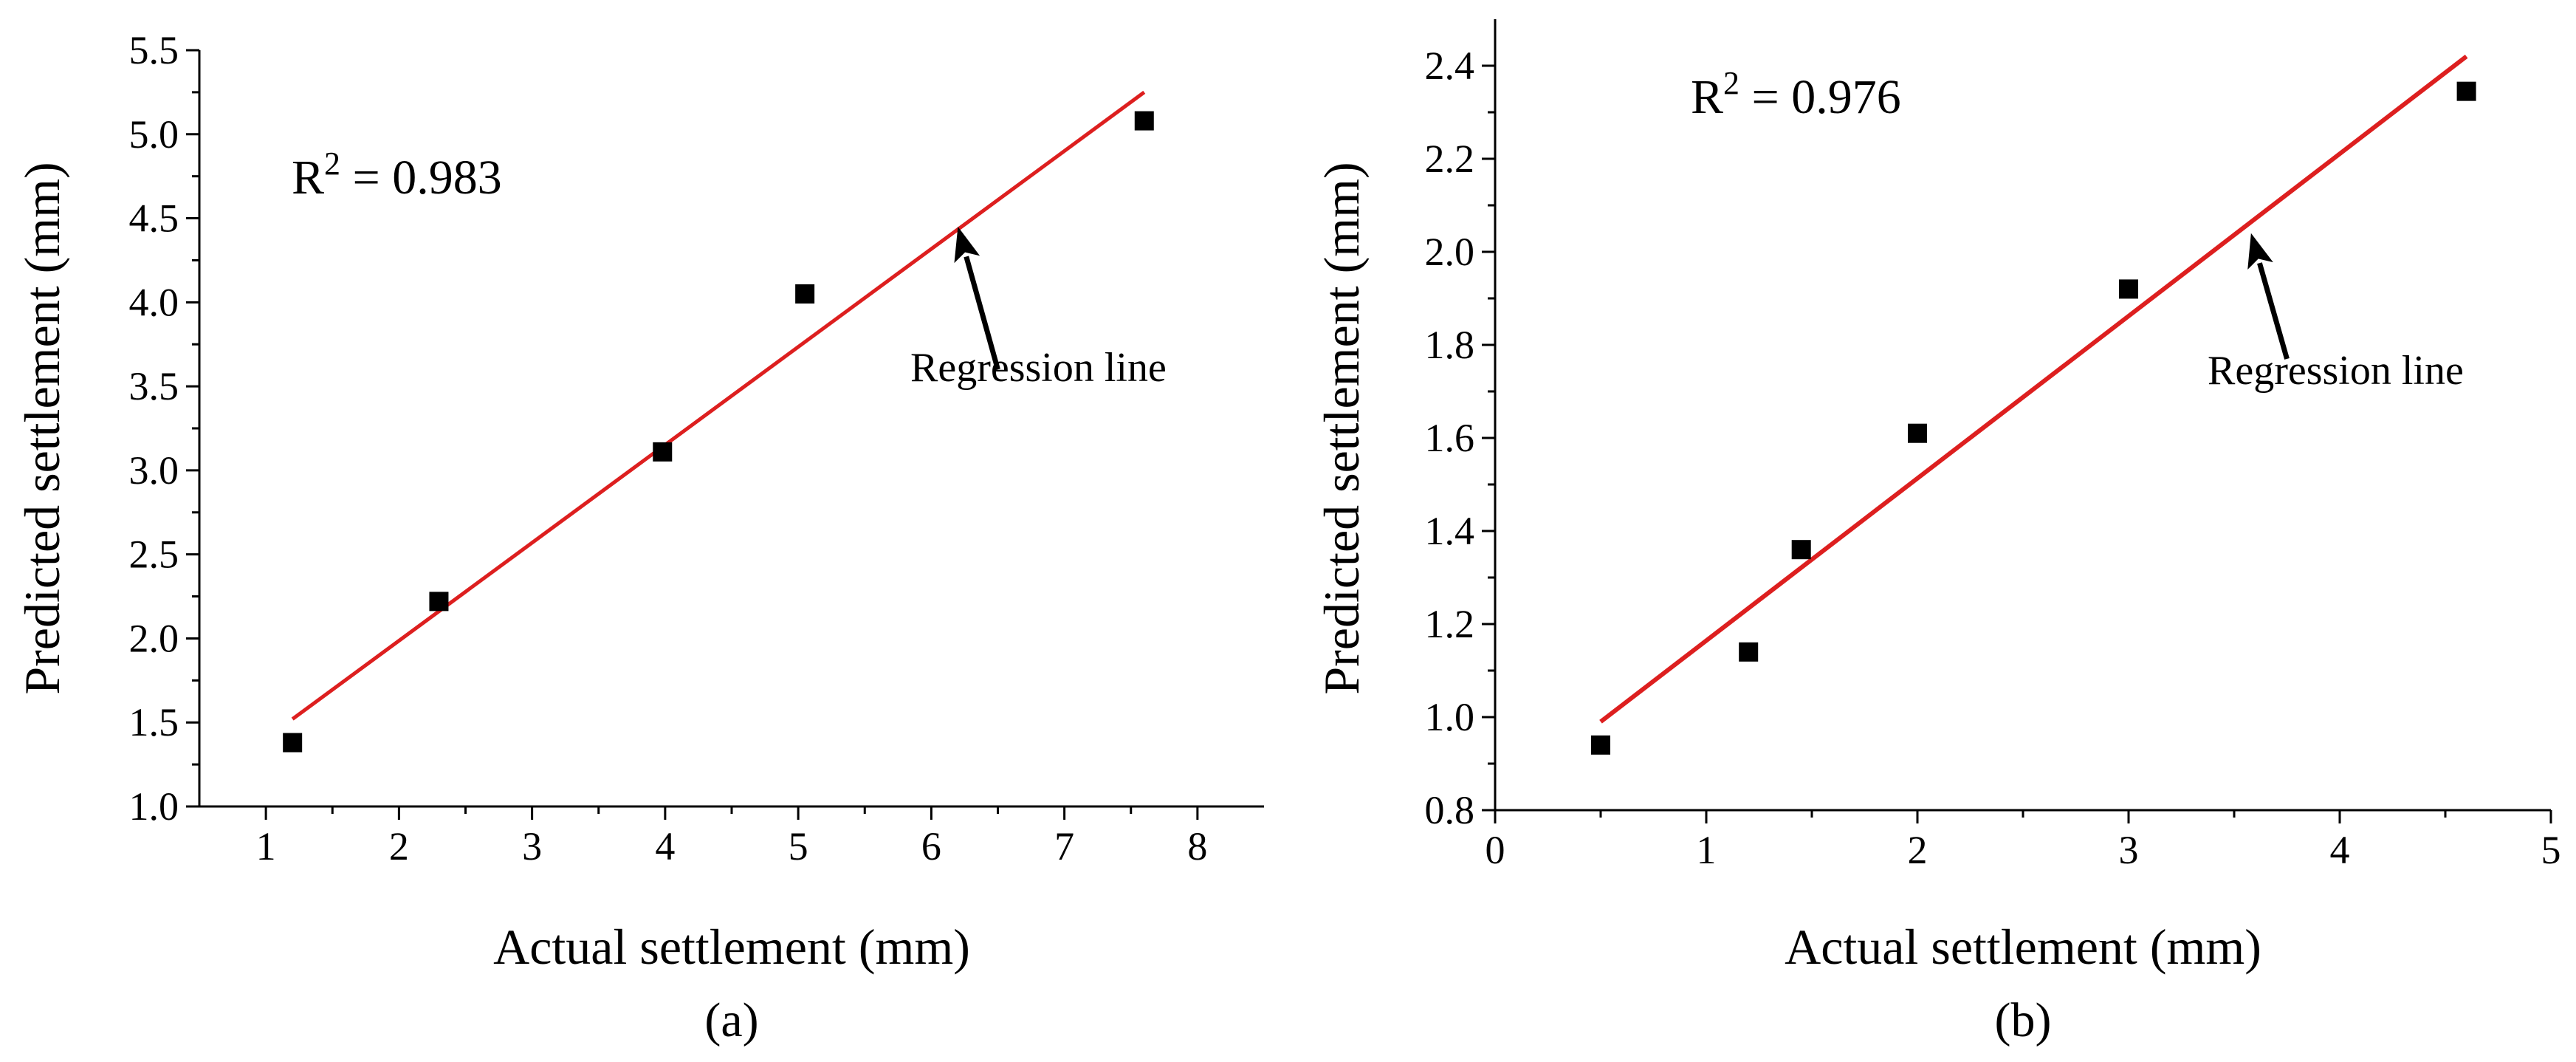 This screenshot has height=1062, width=2576. What do you see at coordinates (154, 806) in the screenshot?
I see `panel-a-y-tick-label: 1.0` at bounding box center [154, 806].